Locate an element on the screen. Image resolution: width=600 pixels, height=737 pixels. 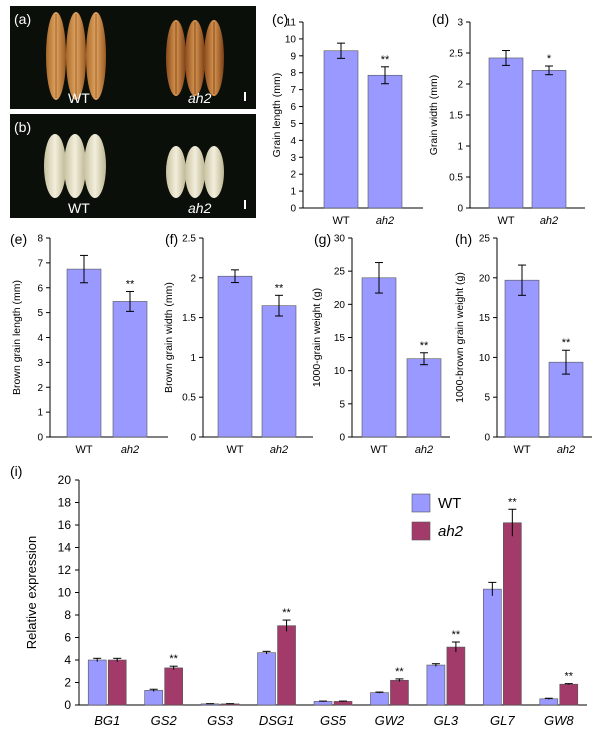
y-tick-label: 30 is located at coordinates (340, 239).